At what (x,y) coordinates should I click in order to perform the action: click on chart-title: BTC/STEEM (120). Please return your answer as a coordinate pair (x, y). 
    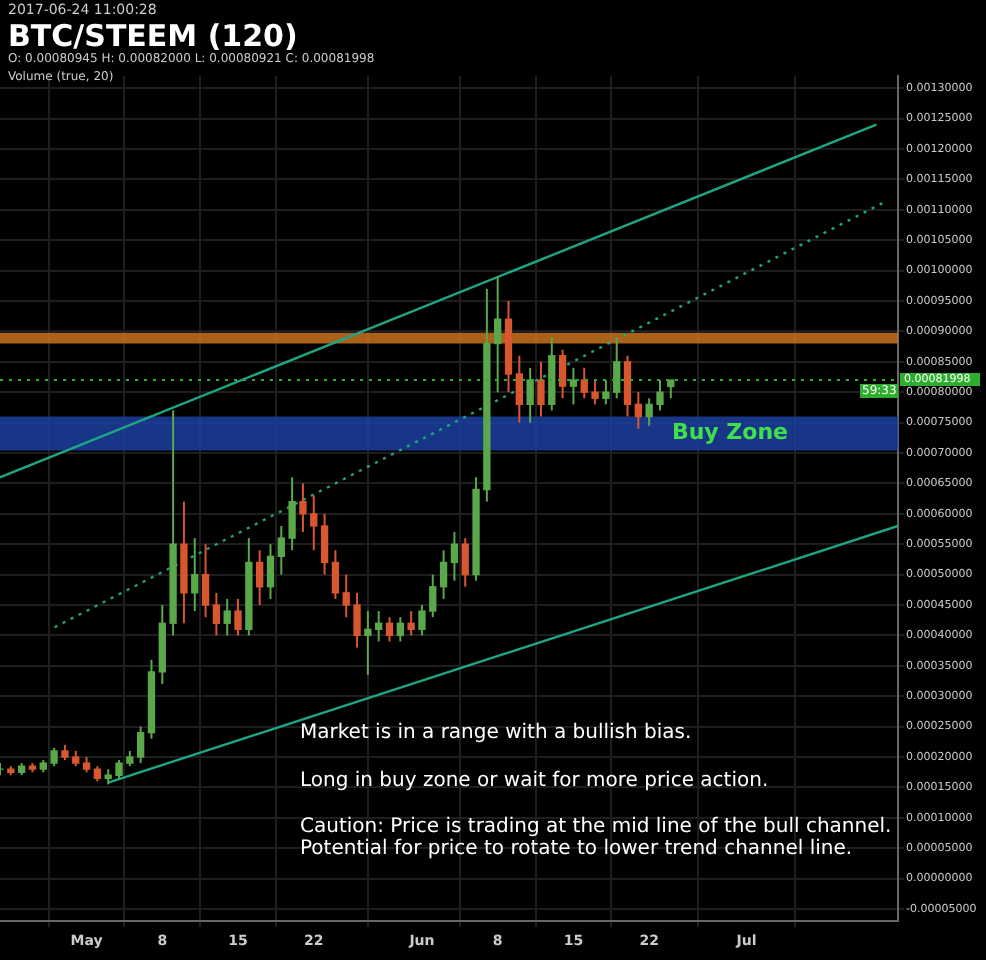
    Looking at the image, I should click on (153, 36).